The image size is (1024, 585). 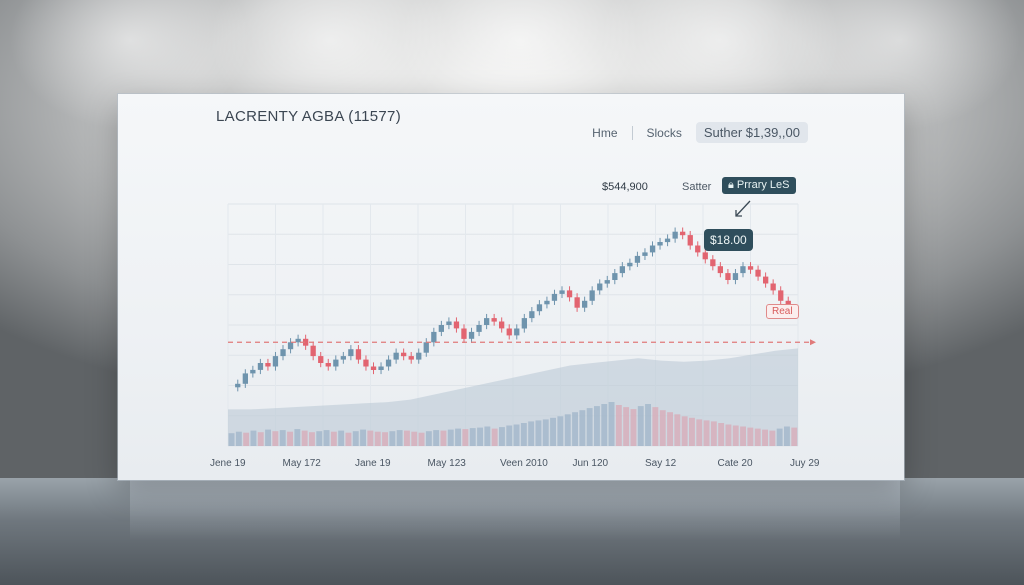 I want to click on x-tick-label: Jene 19, so click(x=228, y=463).